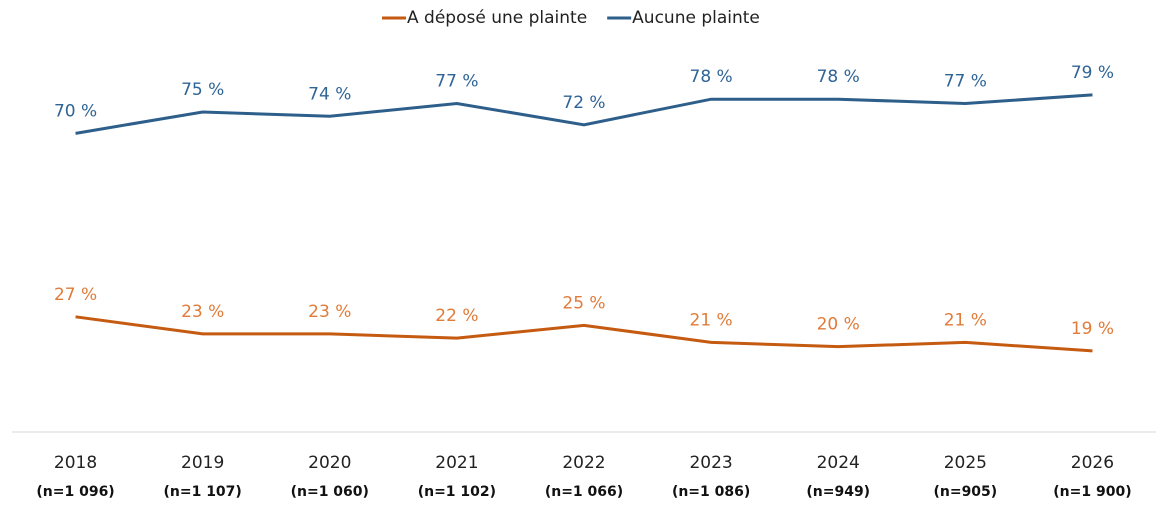 The width and height of the screenshot is (1156, 506). What do you see at coordinates (696, 18) in the screenshot?
I see `legend-label: Aucune plainte` at bounding box center [696, 18].